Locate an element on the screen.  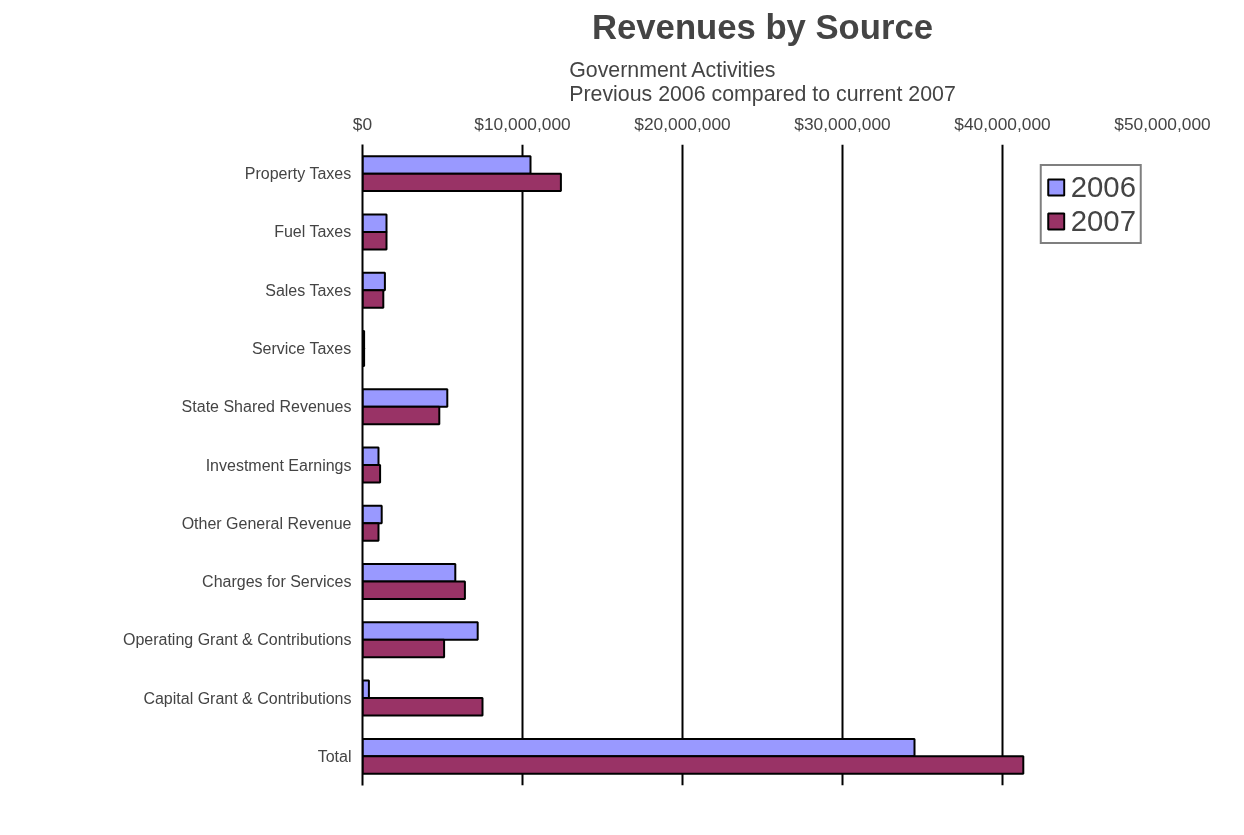
chart-title: Revenues by Source is located at coordinates (762, 26).